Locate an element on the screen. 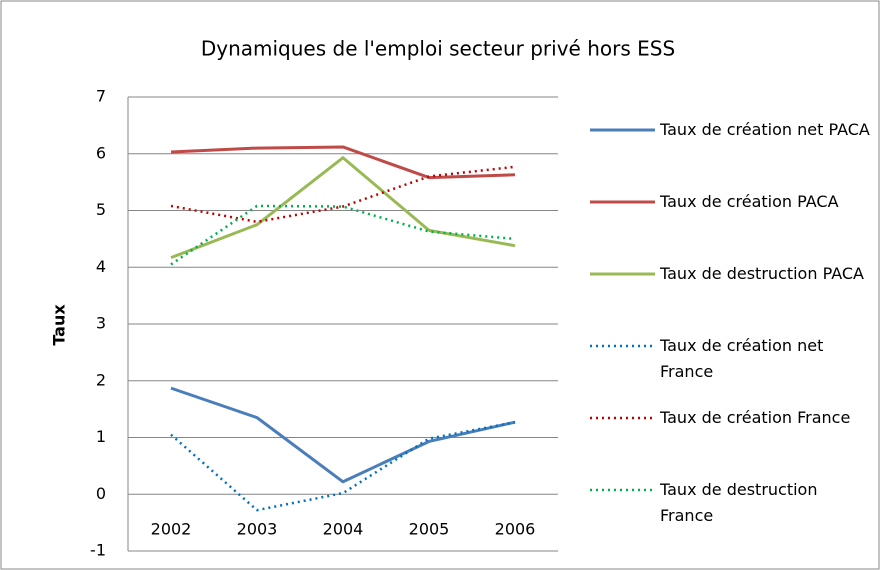 This screenshot has width=880, height=570. x-tick-label: 2003 is located at coordinates (257, 529).